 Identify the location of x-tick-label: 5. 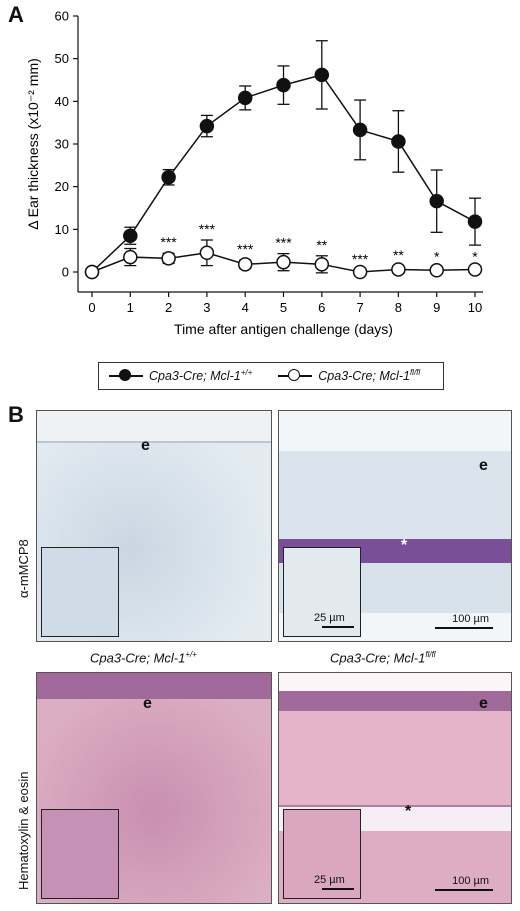
(283, 307).